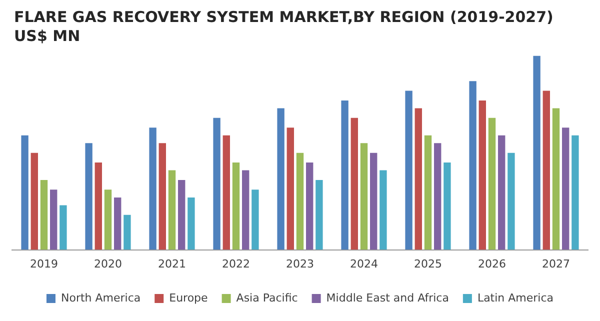 Image resolution: width=600 pixels, height=321 pixels. I want to click on chart-subtitle: US$ MN, so click(47, 36).